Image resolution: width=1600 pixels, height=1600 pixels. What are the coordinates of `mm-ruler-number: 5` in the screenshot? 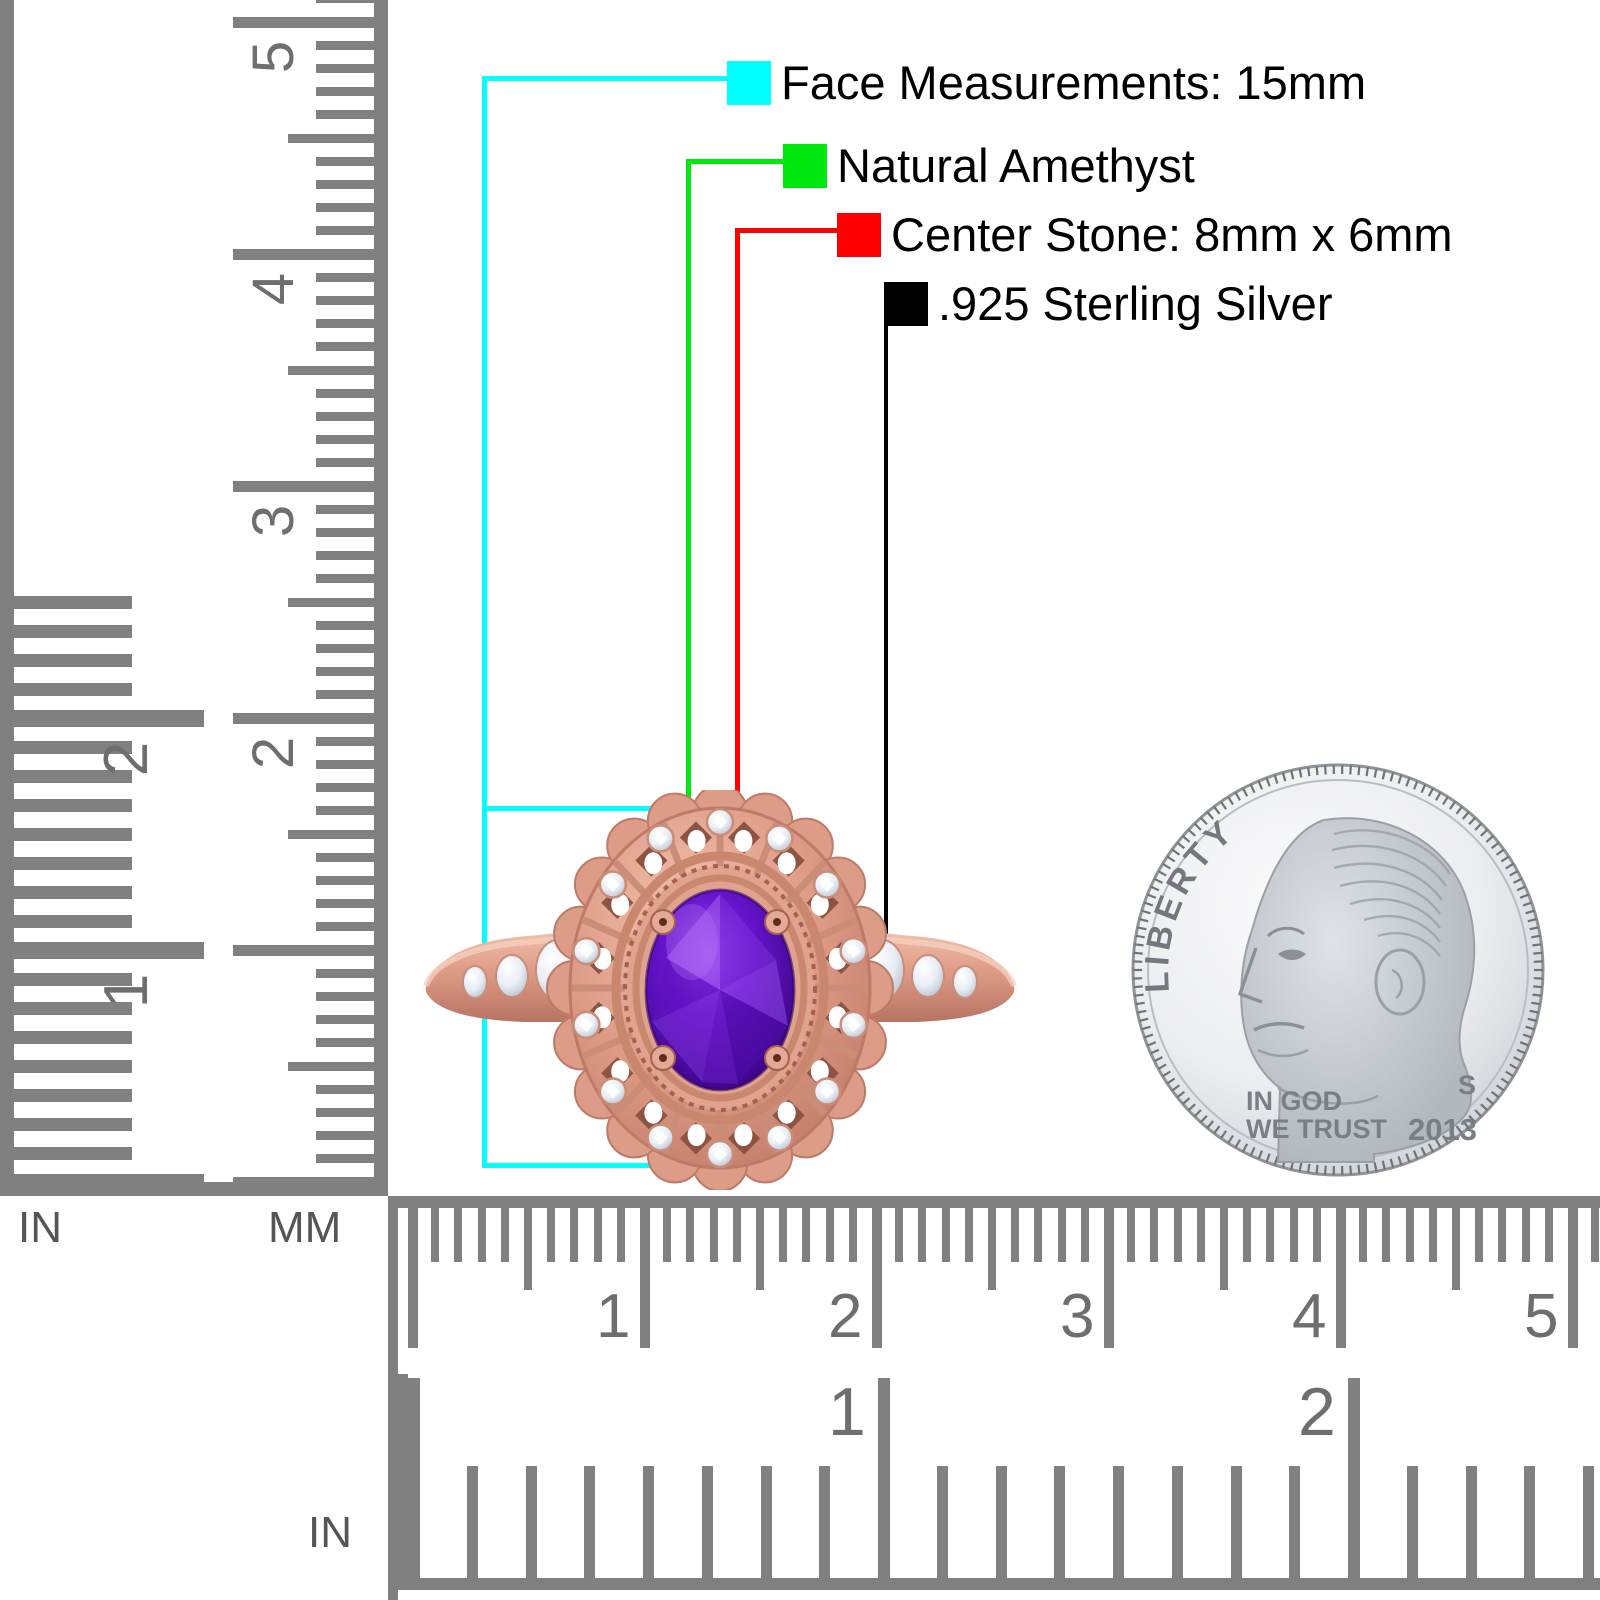 It's located at (274, 57).